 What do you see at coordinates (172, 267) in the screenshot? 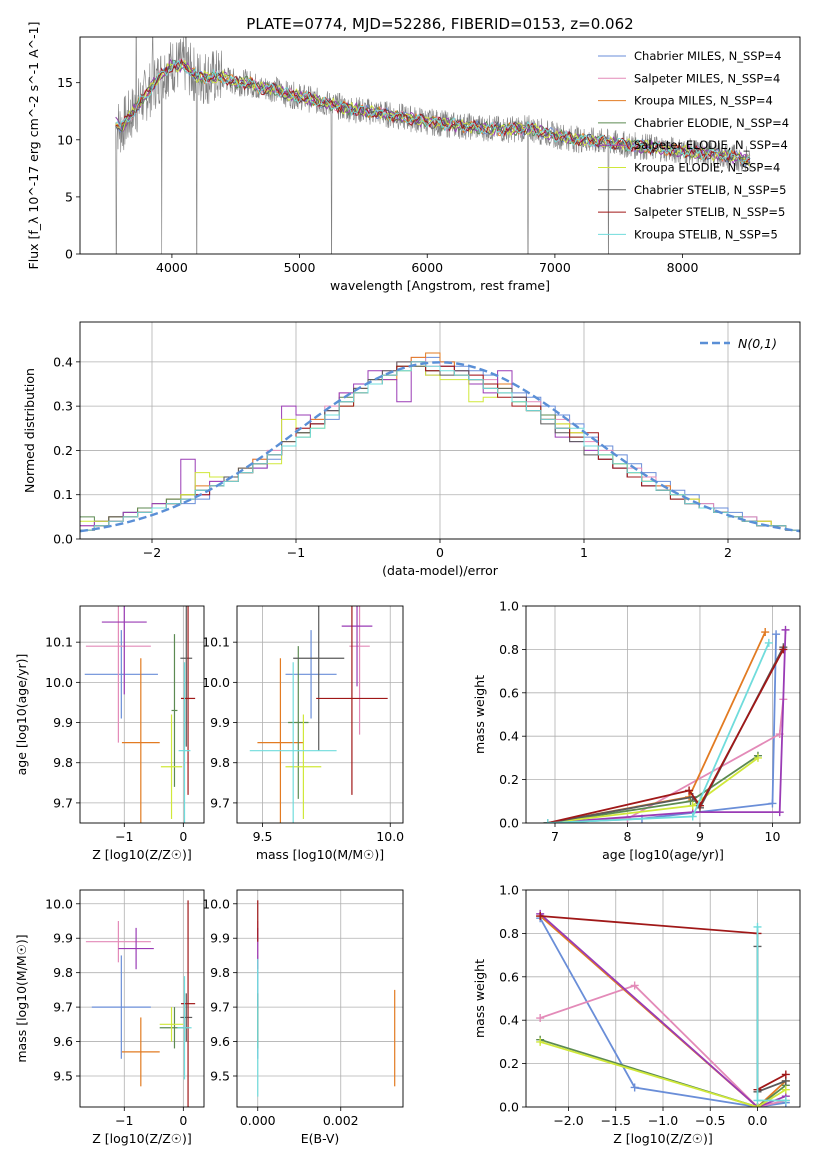
I see `spectrum-xtick-label: 4000` at bounding box center [172, 267].